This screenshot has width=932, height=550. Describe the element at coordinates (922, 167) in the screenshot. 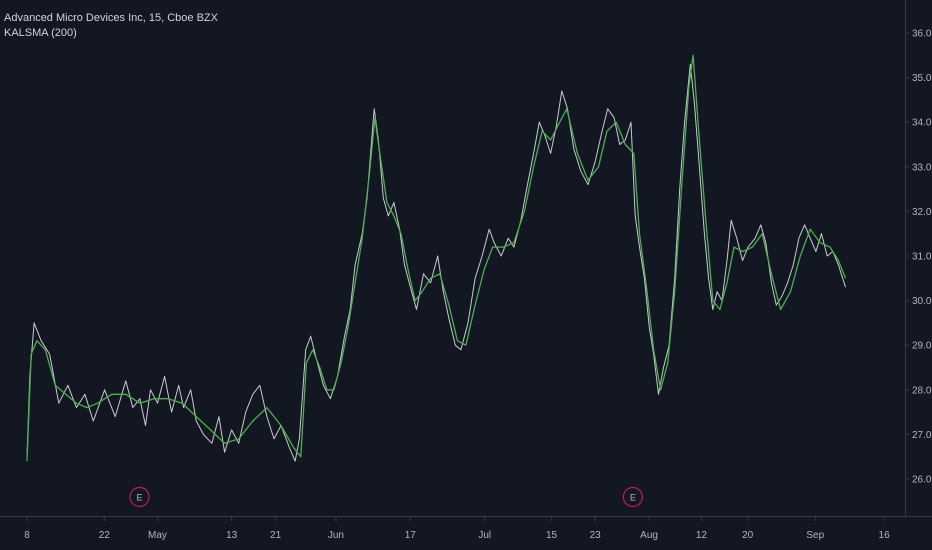

I see `price-tick-label: 33.00` at that location.